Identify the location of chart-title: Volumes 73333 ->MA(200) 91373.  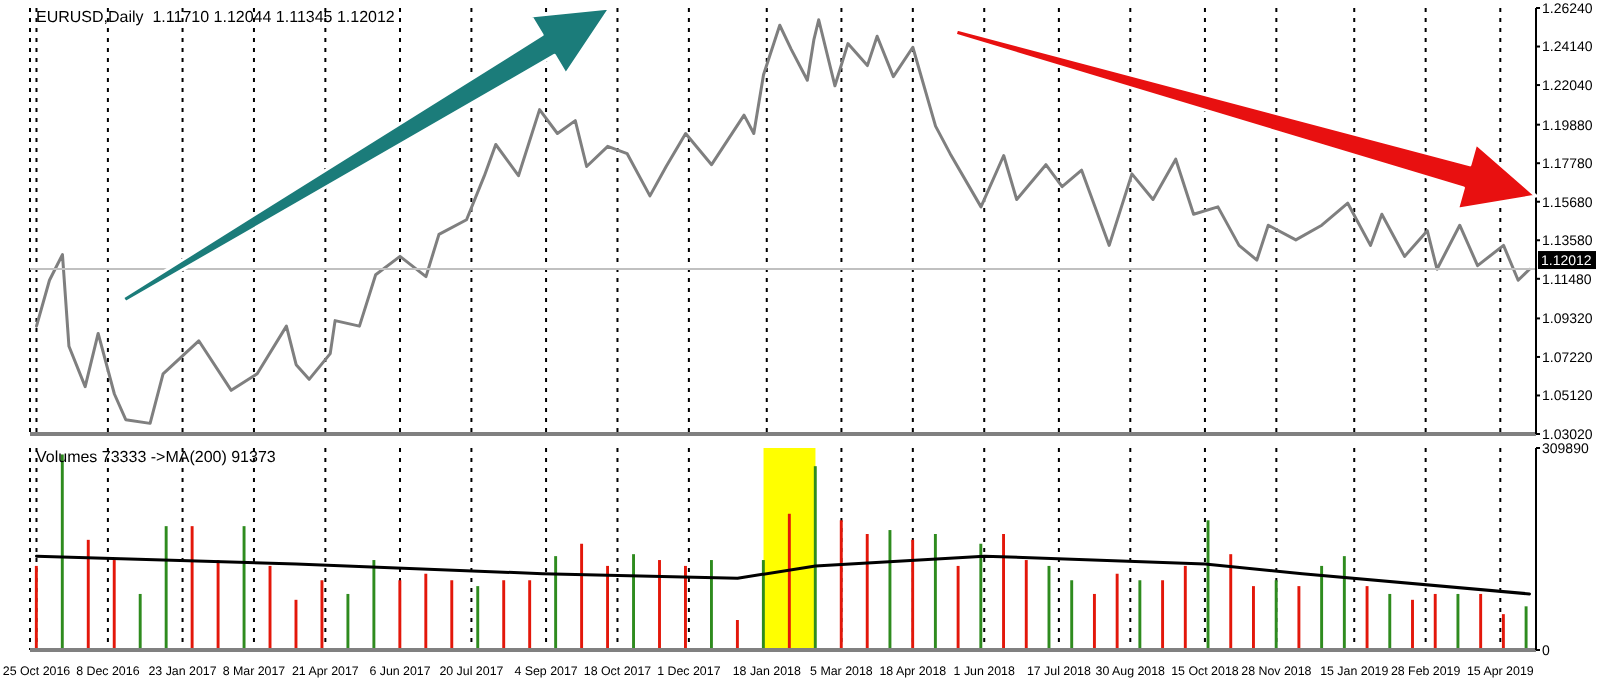
(156, 457).